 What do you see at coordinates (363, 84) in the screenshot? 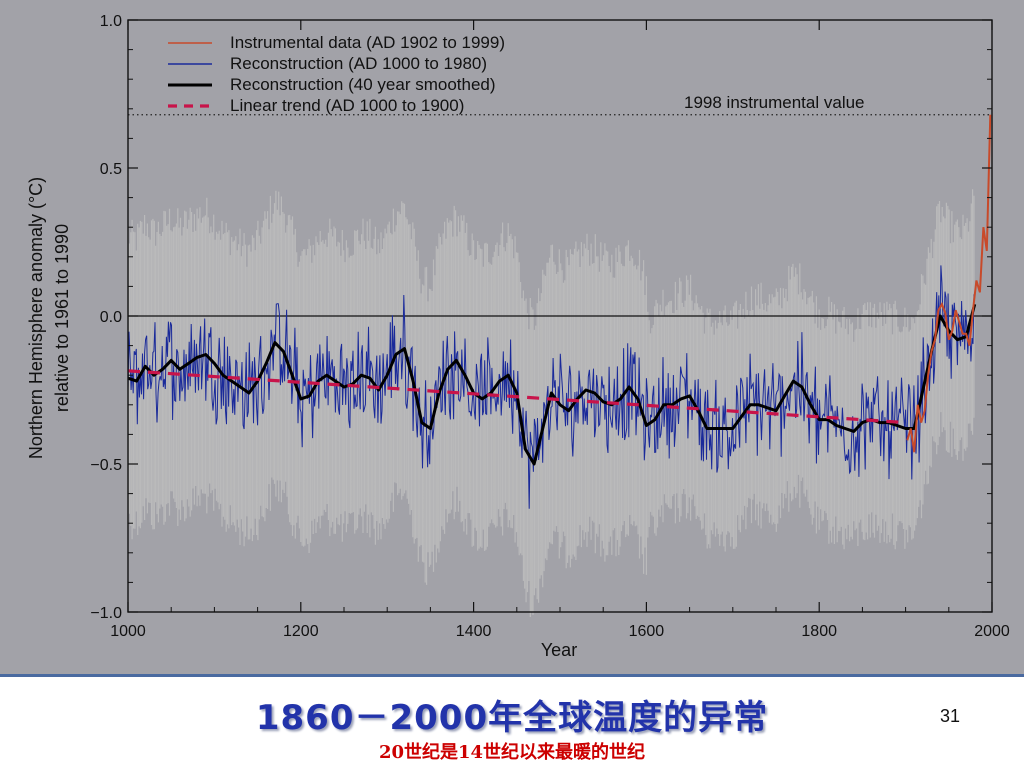
I see `legend-entry: Reconstruction (40 year smoothed)` at bounding box center [363, 84].